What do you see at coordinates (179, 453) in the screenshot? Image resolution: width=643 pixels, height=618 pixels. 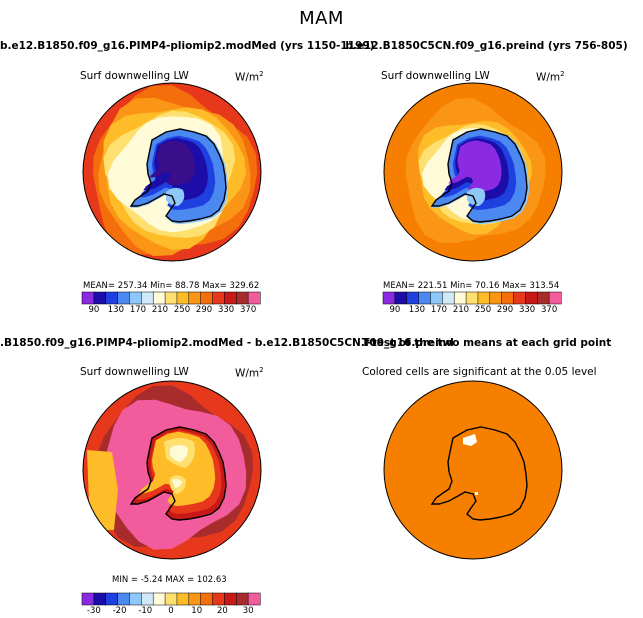 I see `plateau-core` at bounding box center [179, 453].